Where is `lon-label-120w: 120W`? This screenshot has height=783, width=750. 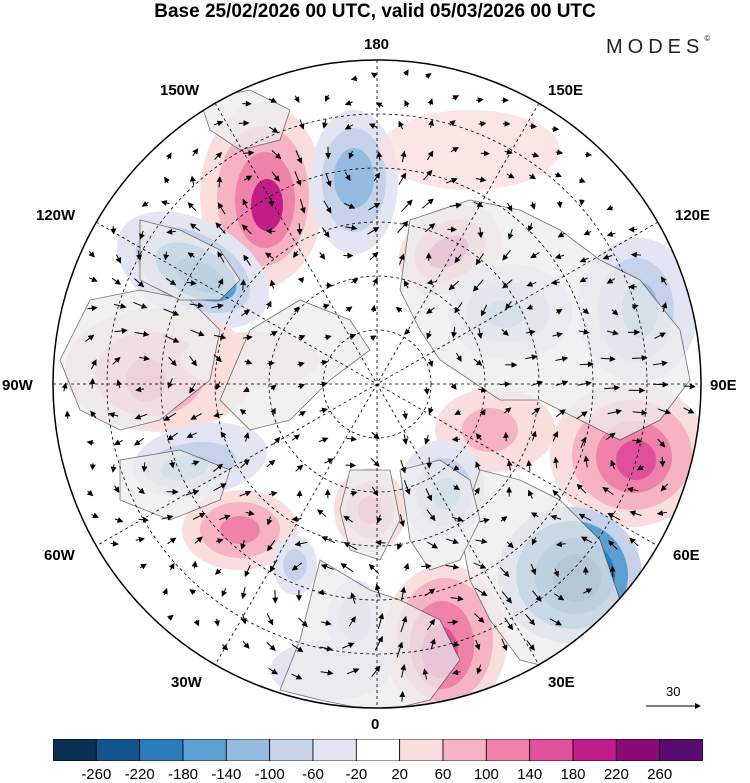
lon-label-120w: 120W is located at coordinates (56, 215).